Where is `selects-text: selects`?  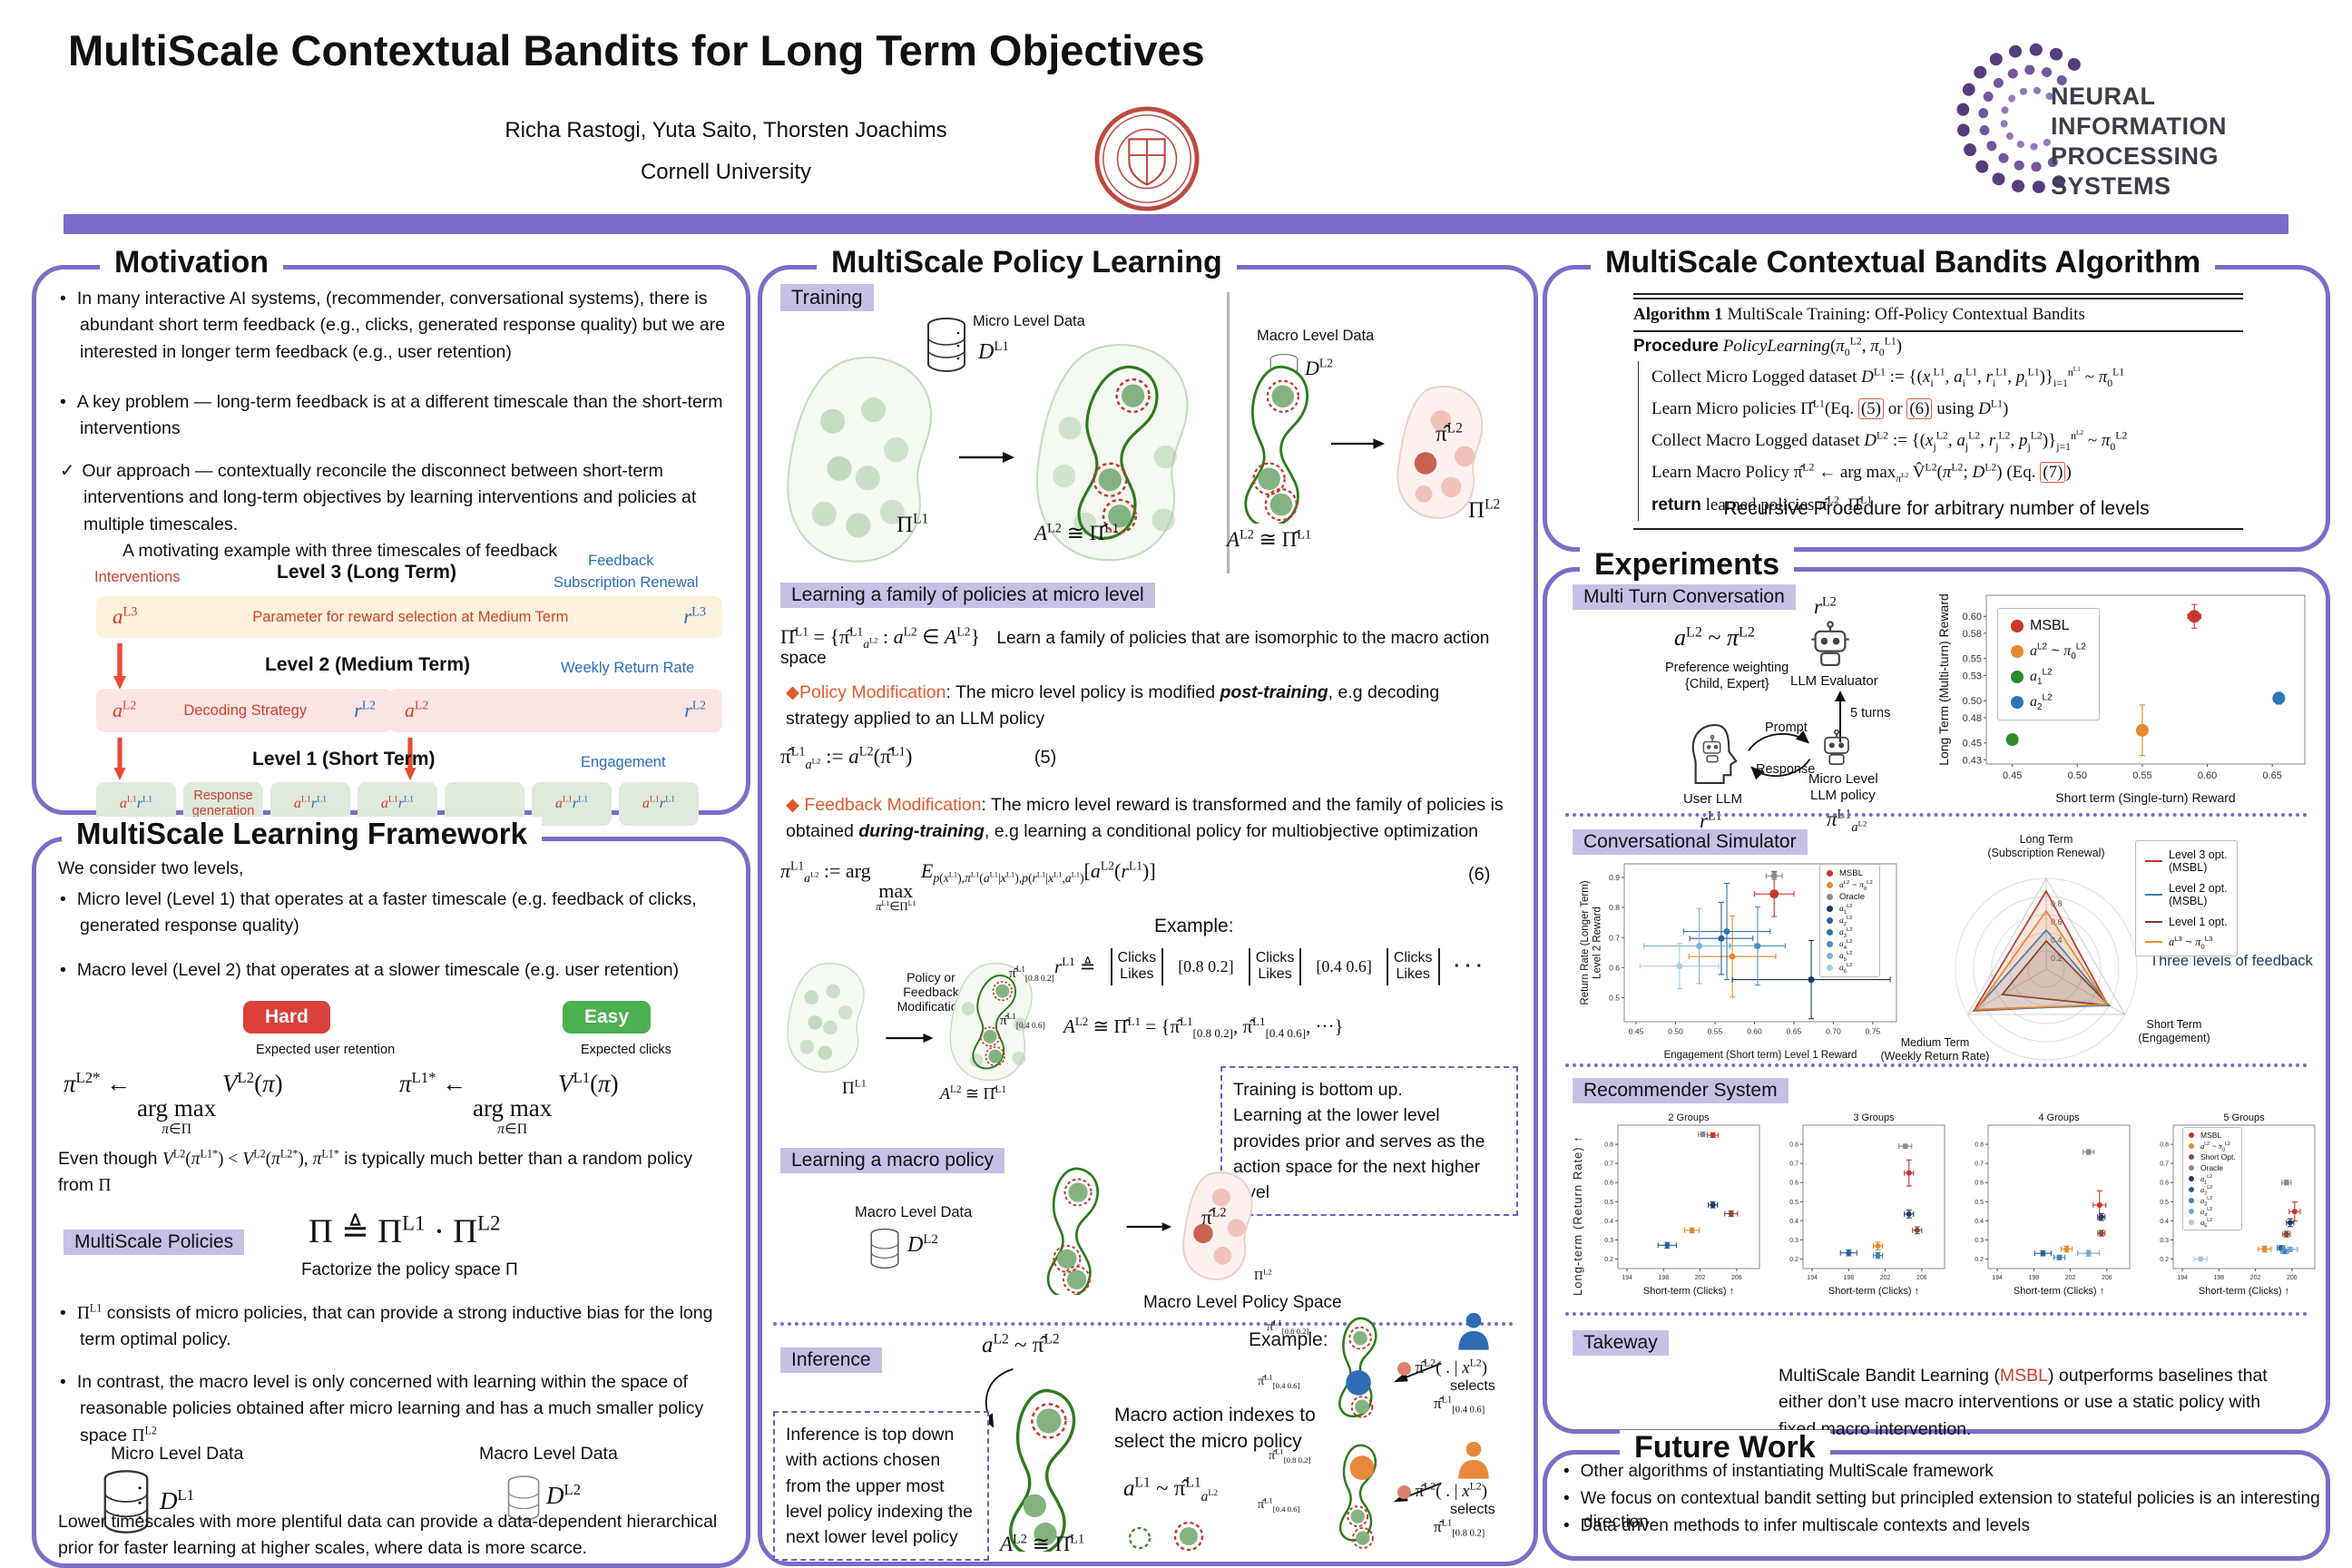
selects-text: selects is located at coordinates (1472, 1386).